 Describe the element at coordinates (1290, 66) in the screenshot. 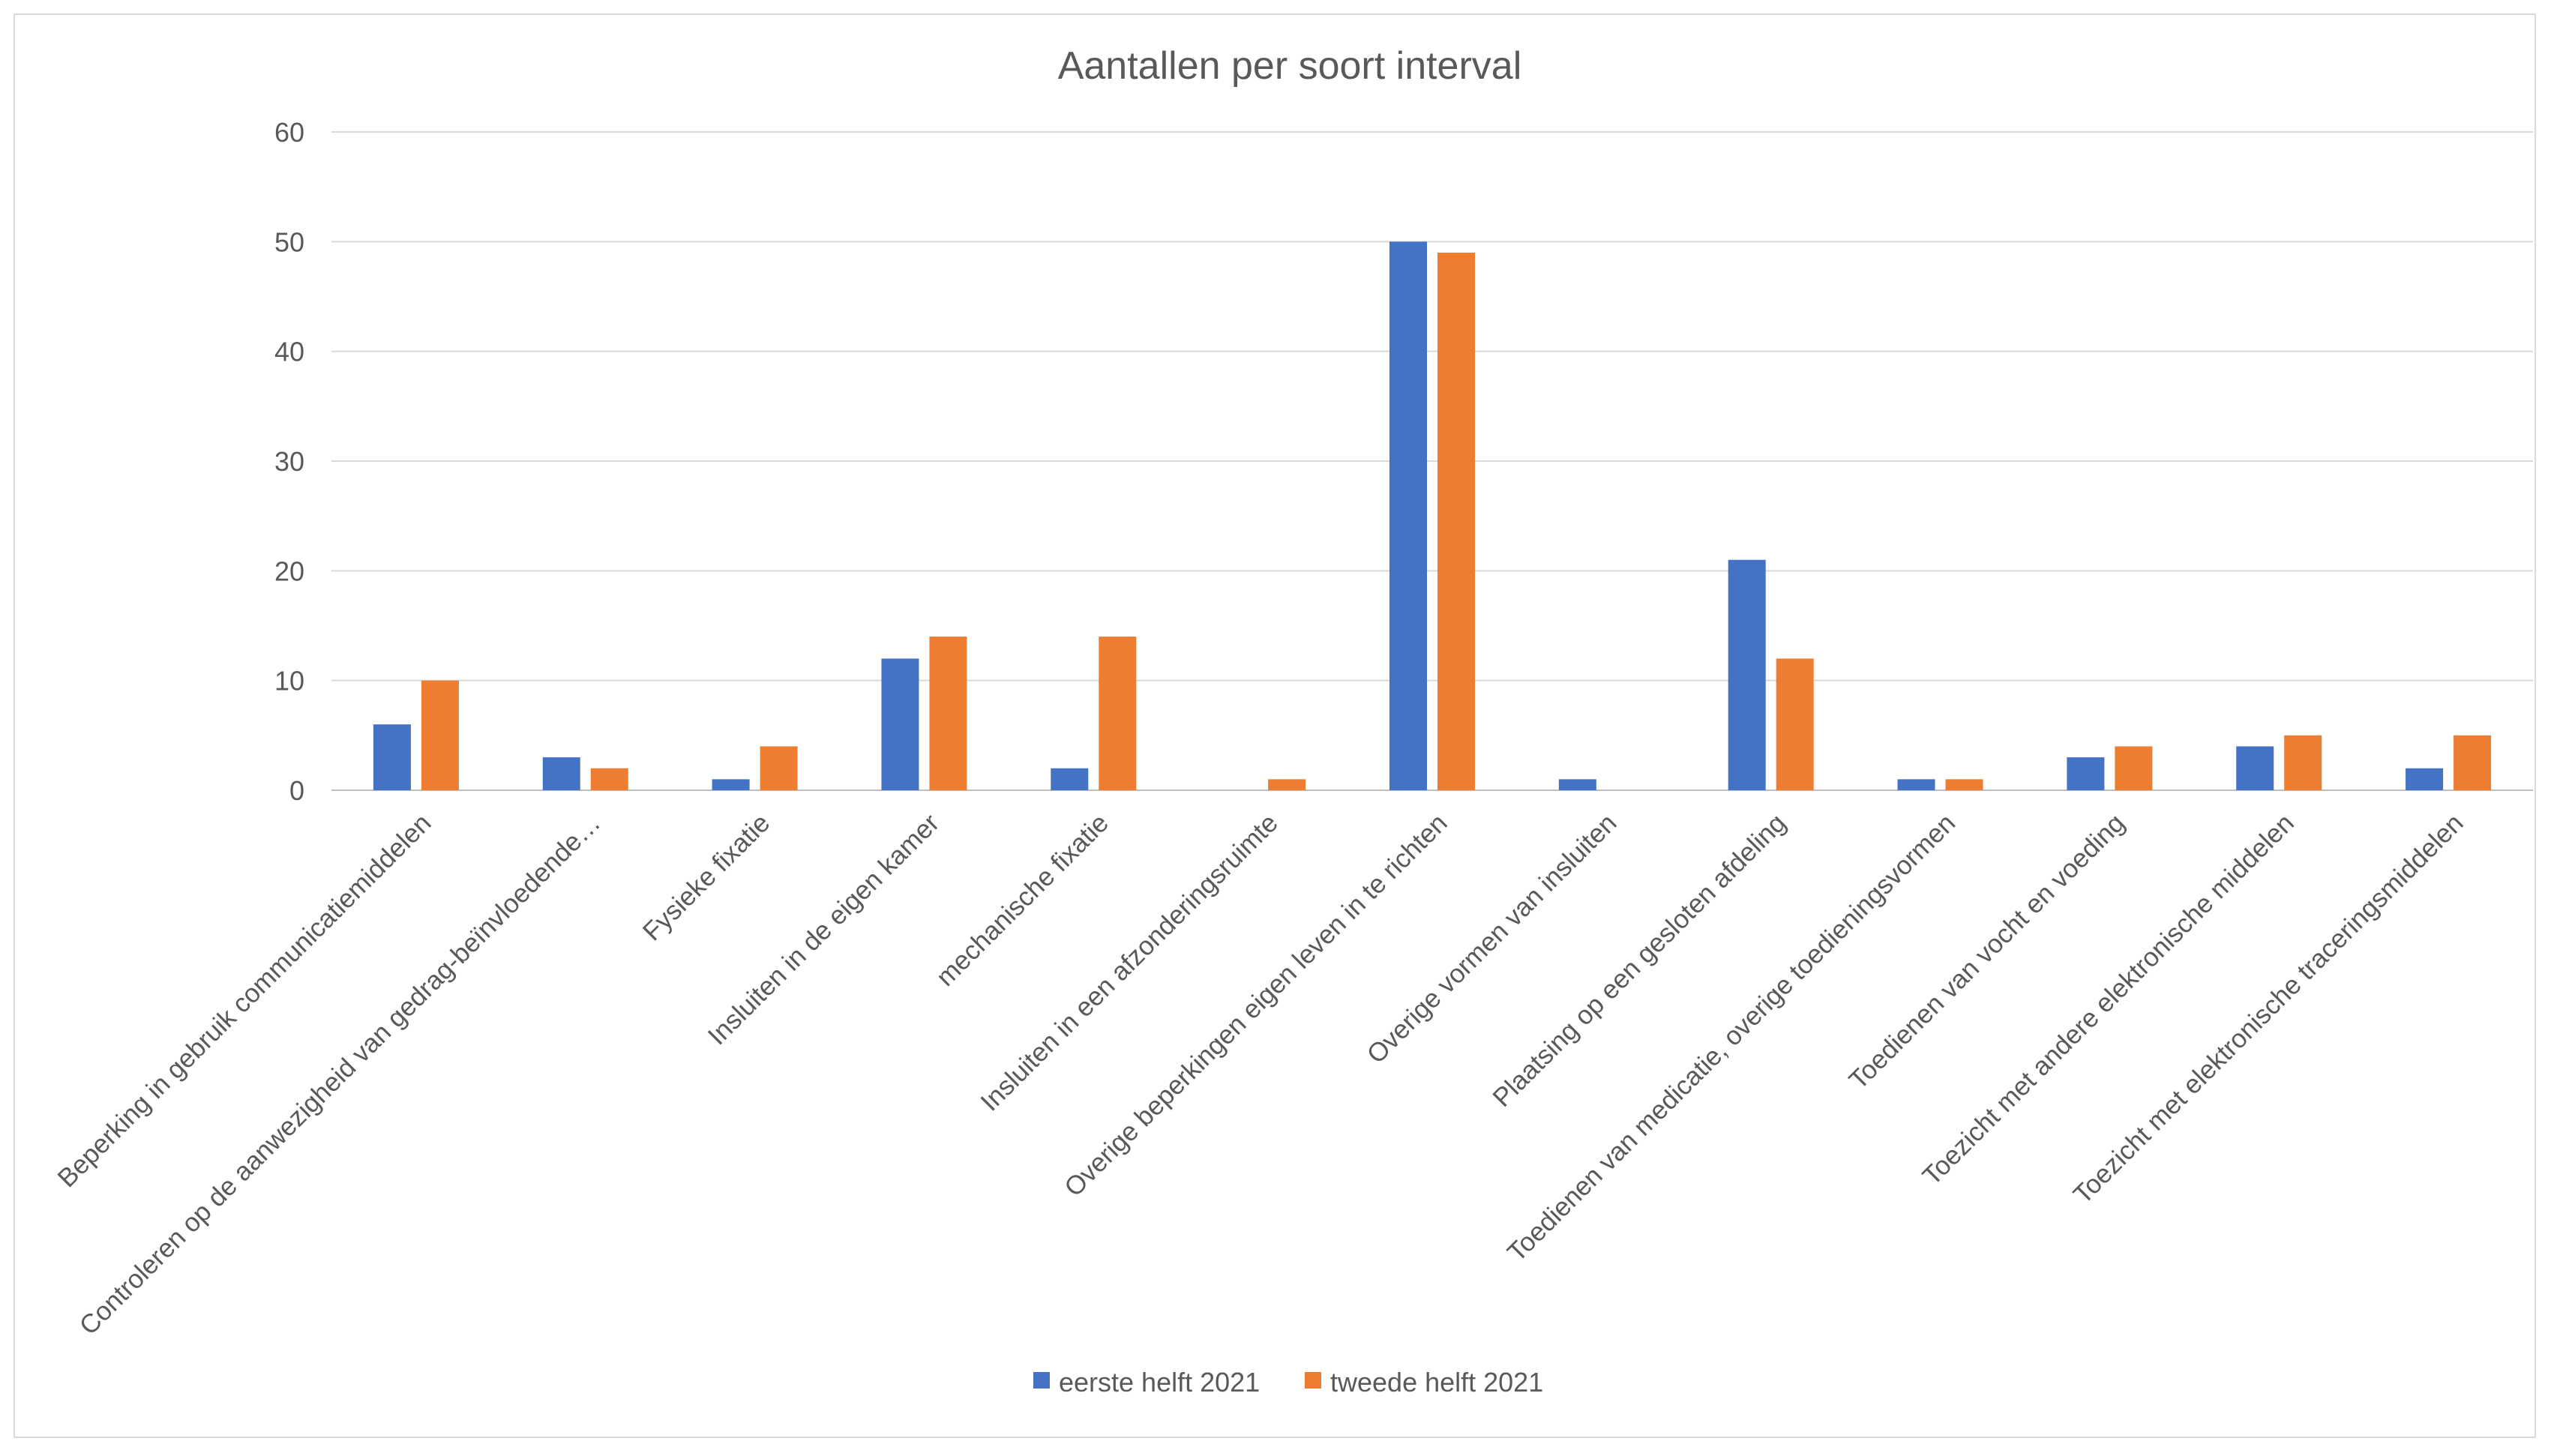

I see `chart-title: Aantallen per soort interval` at that location.